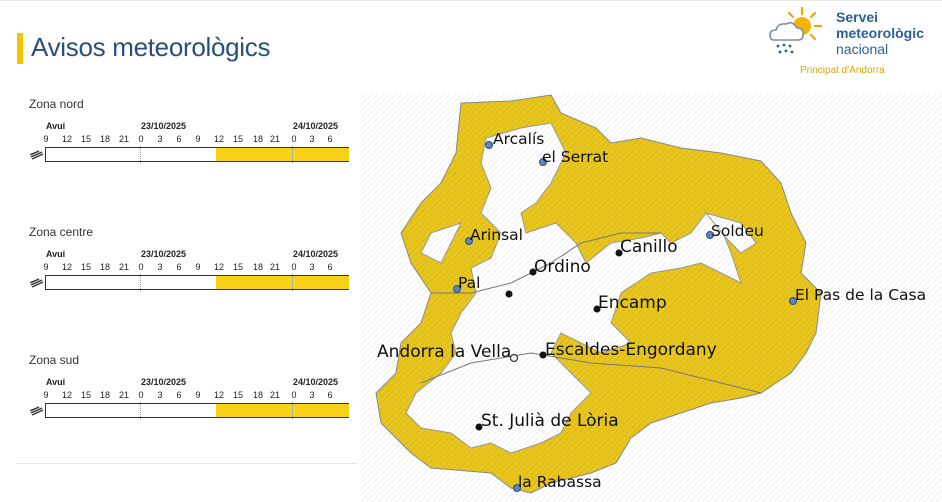 This screenshot has height=502, width=942. Describe the element at coordinates (469, 283) in the screenshot. I see `map-label-pal: Pal` at that location.